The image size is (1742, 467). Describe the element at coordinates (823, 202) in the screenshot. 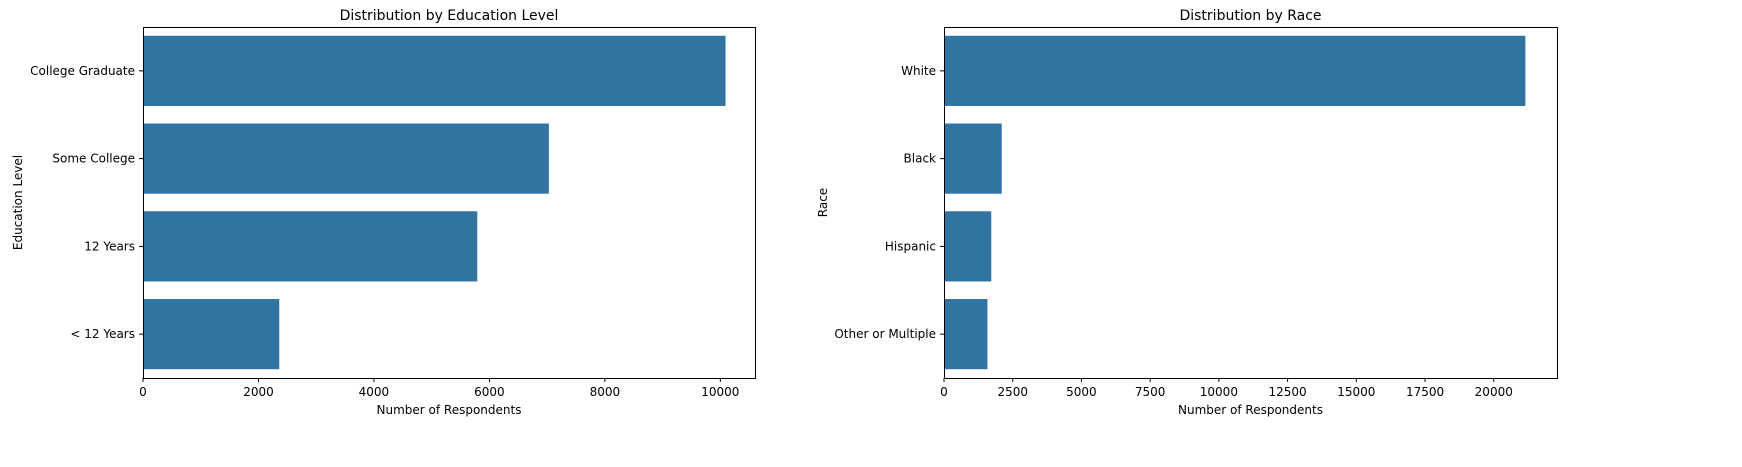

I see `y-axis-label: Race` at that location.